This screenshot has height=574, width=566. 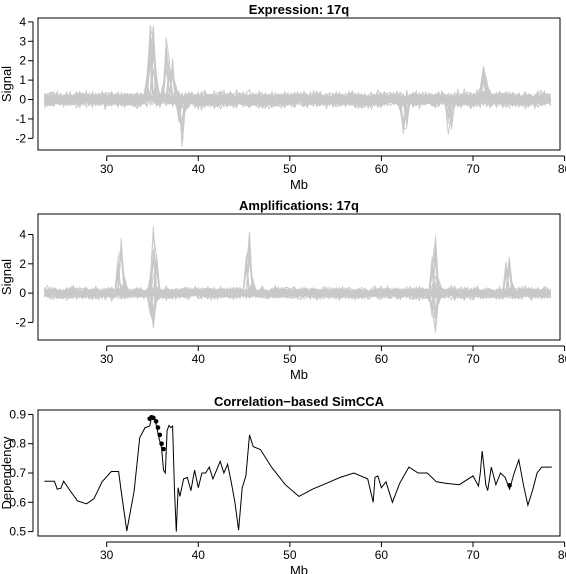 I want to click on y-tick-label: -1, so click(x=20, y=119).